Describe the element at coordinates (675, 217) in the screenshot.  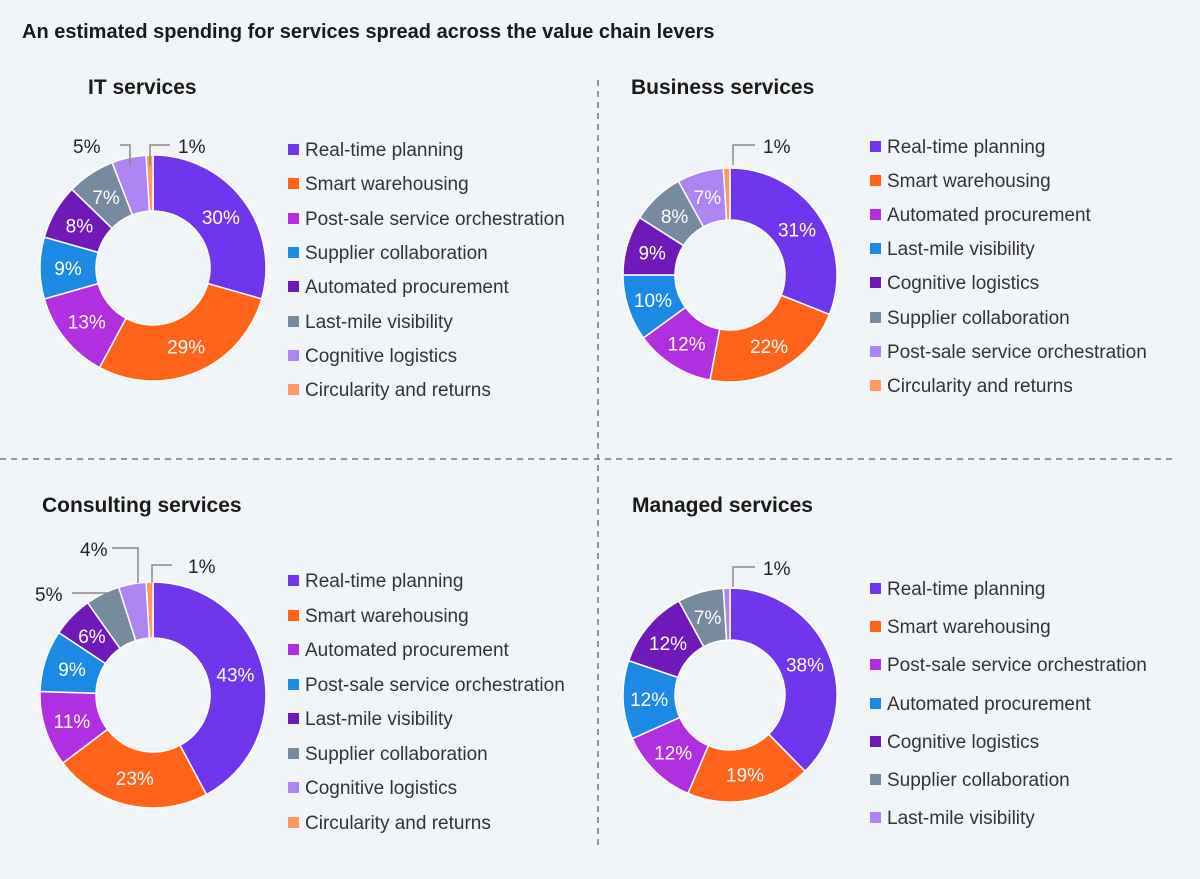
I see `data-label: 8%` at that location.